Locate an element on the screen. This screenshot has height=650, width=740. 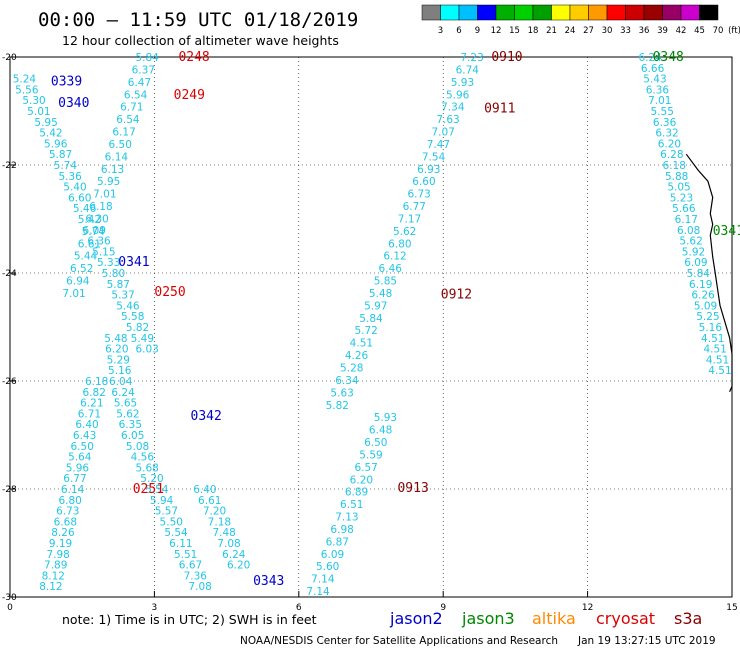
swh-value: 7.08 is located at coordinates (199, 587).